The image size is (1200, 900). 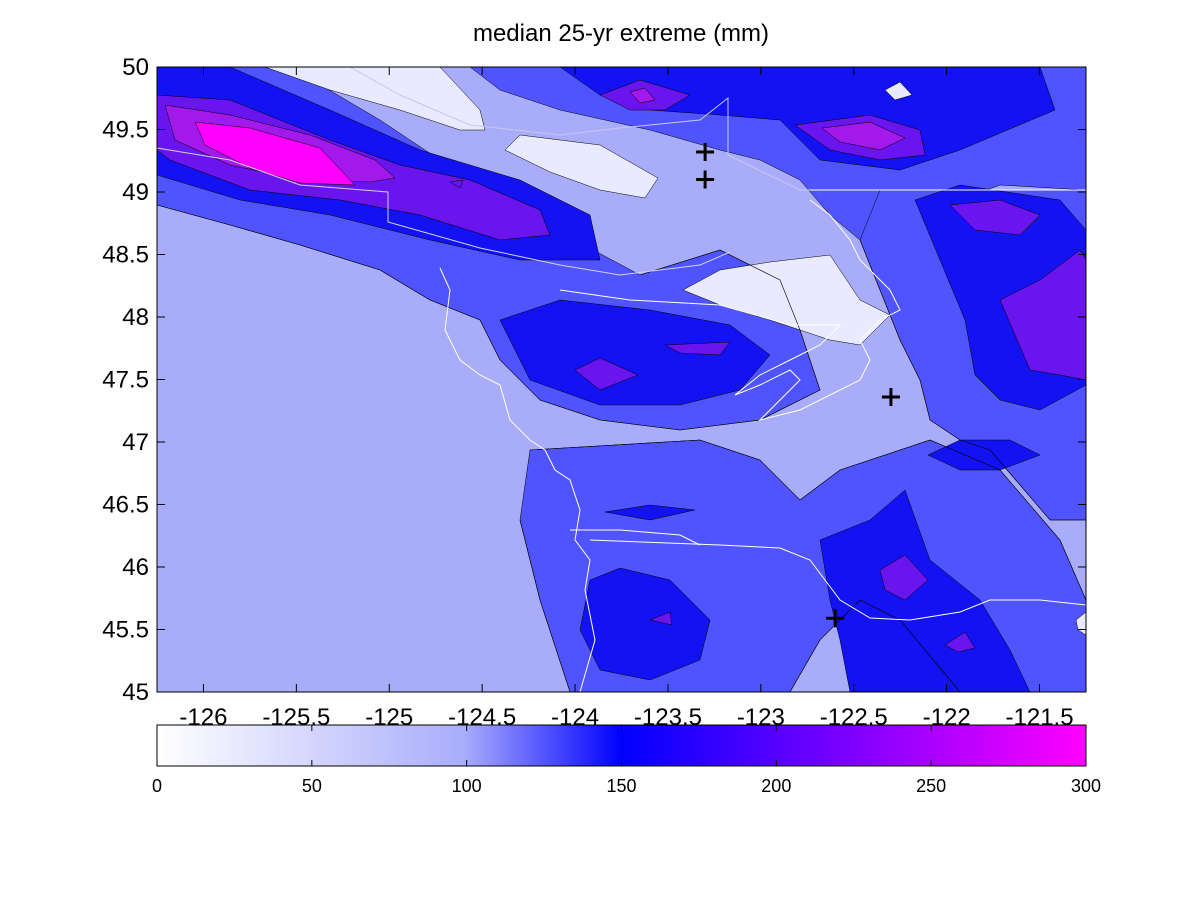 I want to click on colorbar-tick-label: 200, so click(x=776, y=786).